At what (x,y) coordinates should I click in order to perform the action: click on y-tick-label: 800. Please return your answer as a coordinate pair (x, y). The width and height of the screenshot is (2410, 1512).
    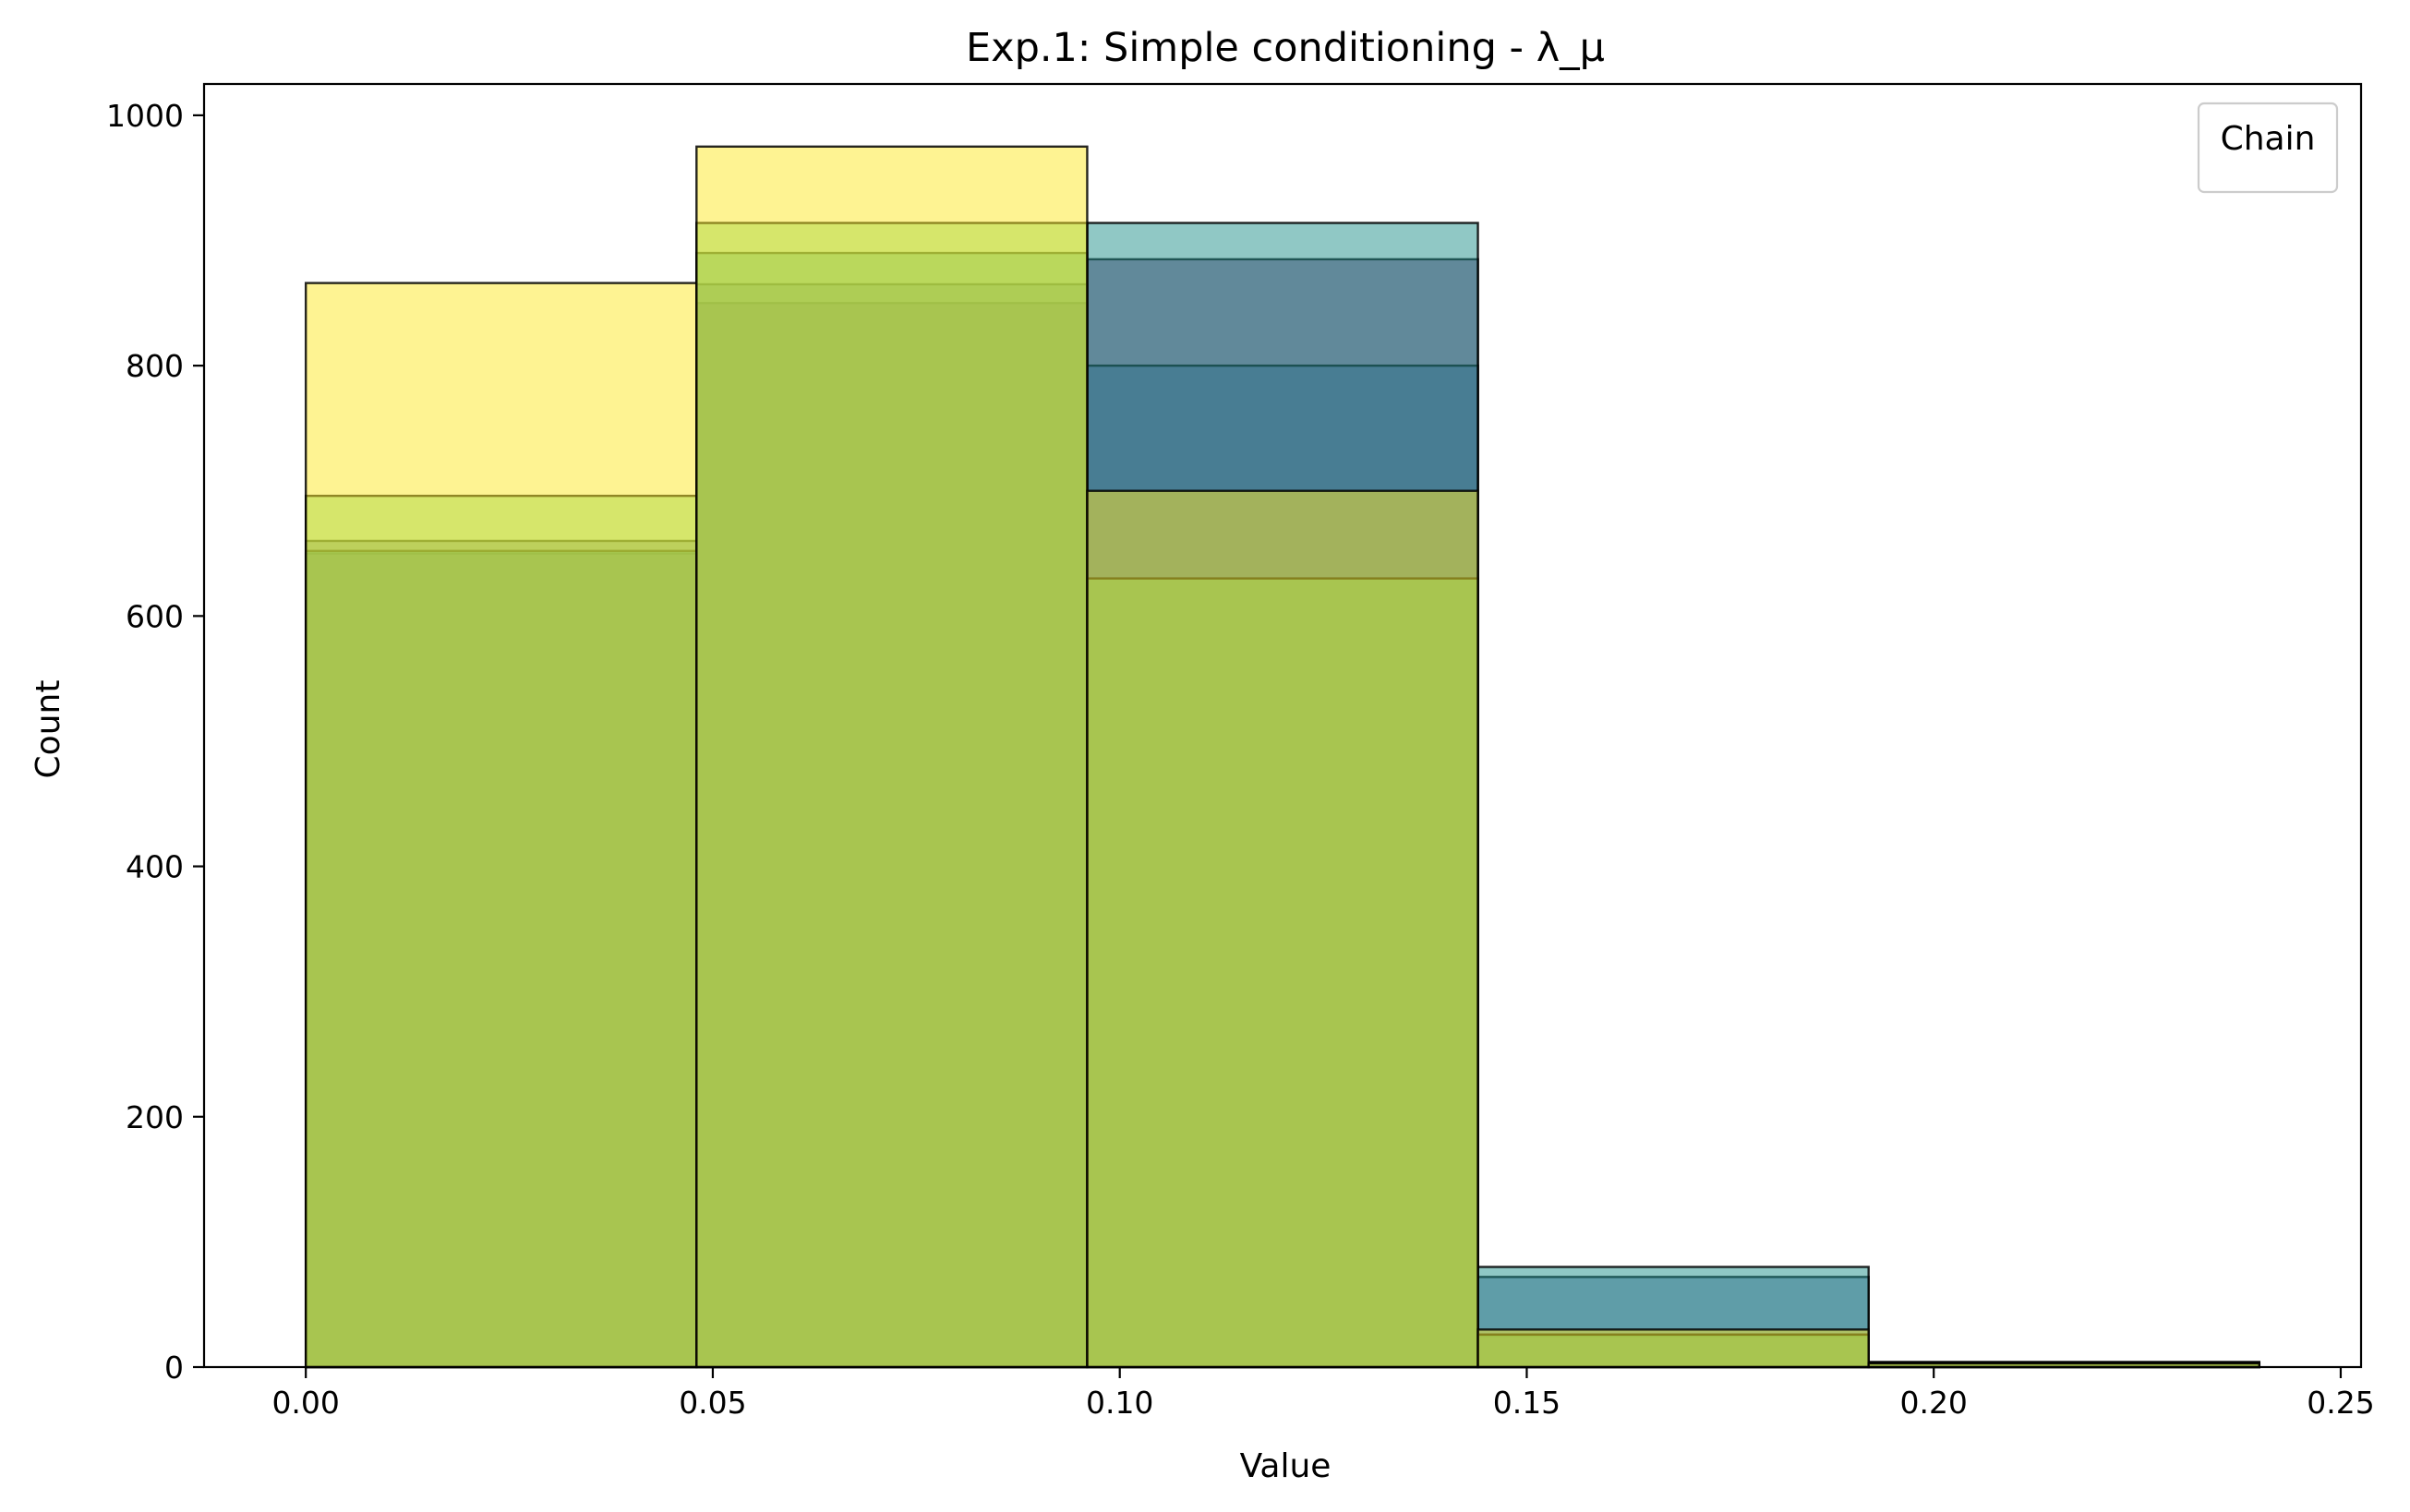
    Looking at the image, I should click on (155, 366).